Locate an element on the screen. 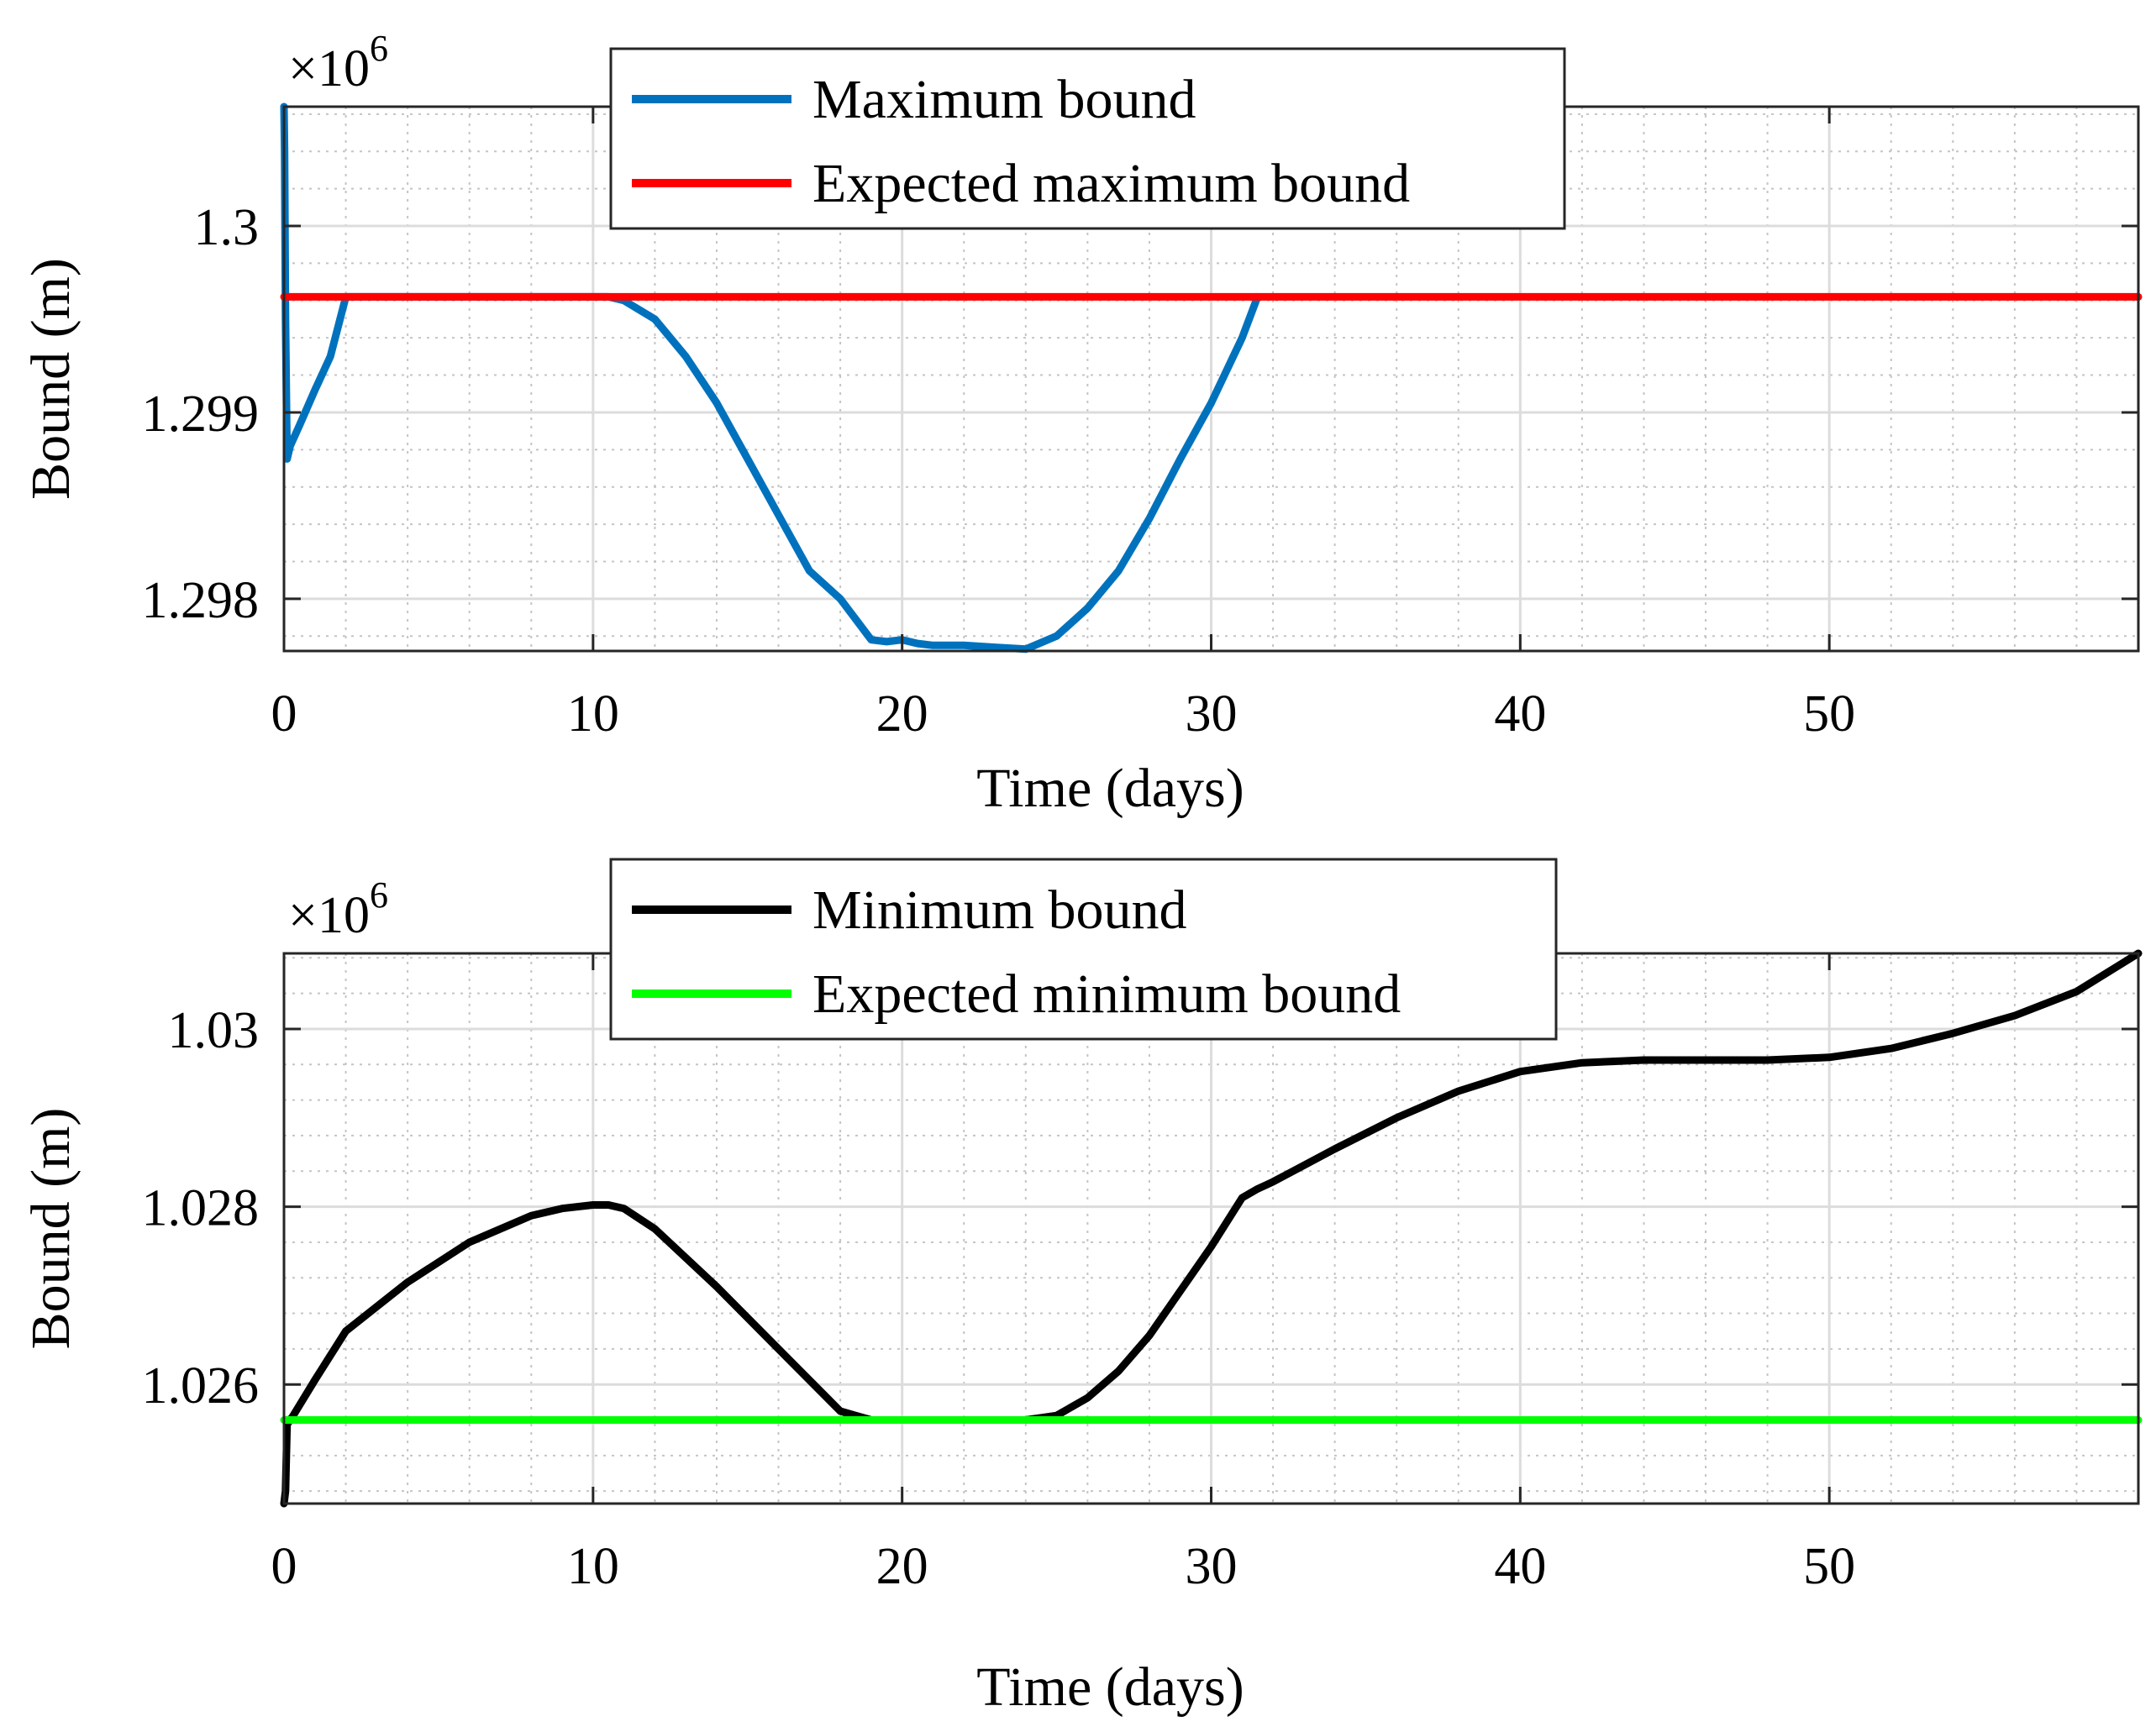 The height and width of the screenshot is (1727, 2156). legend: Minimum bound Expected minimum bound is located at coordinates (1083, 949).